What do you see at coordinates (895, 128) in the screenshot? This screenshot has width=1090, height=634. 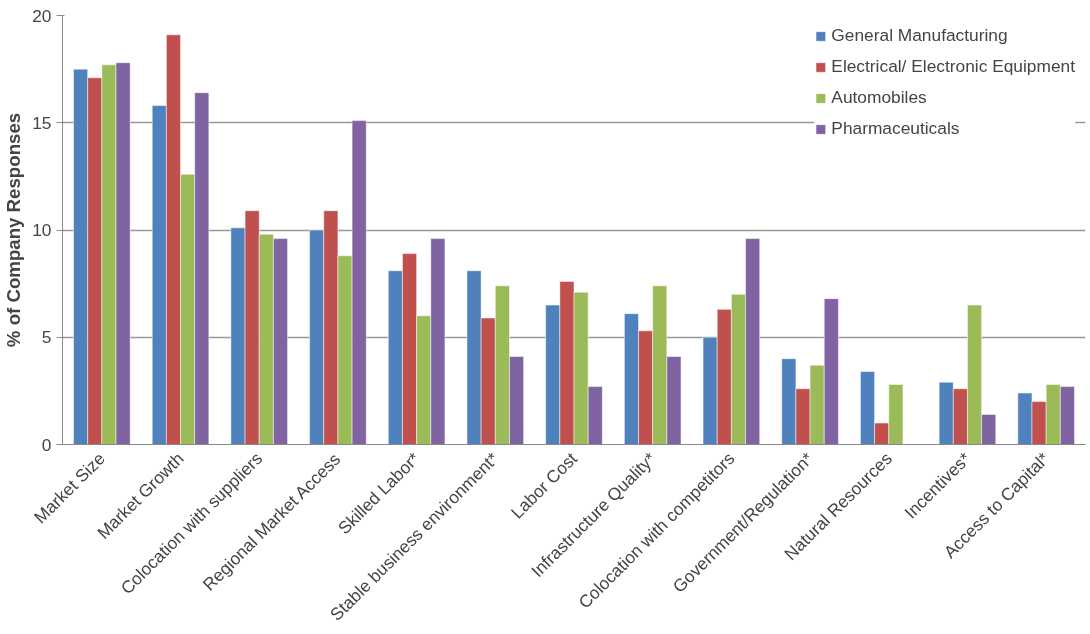 I see `legend-label: Pharmaceuticals` at bounding box center [895, 128].